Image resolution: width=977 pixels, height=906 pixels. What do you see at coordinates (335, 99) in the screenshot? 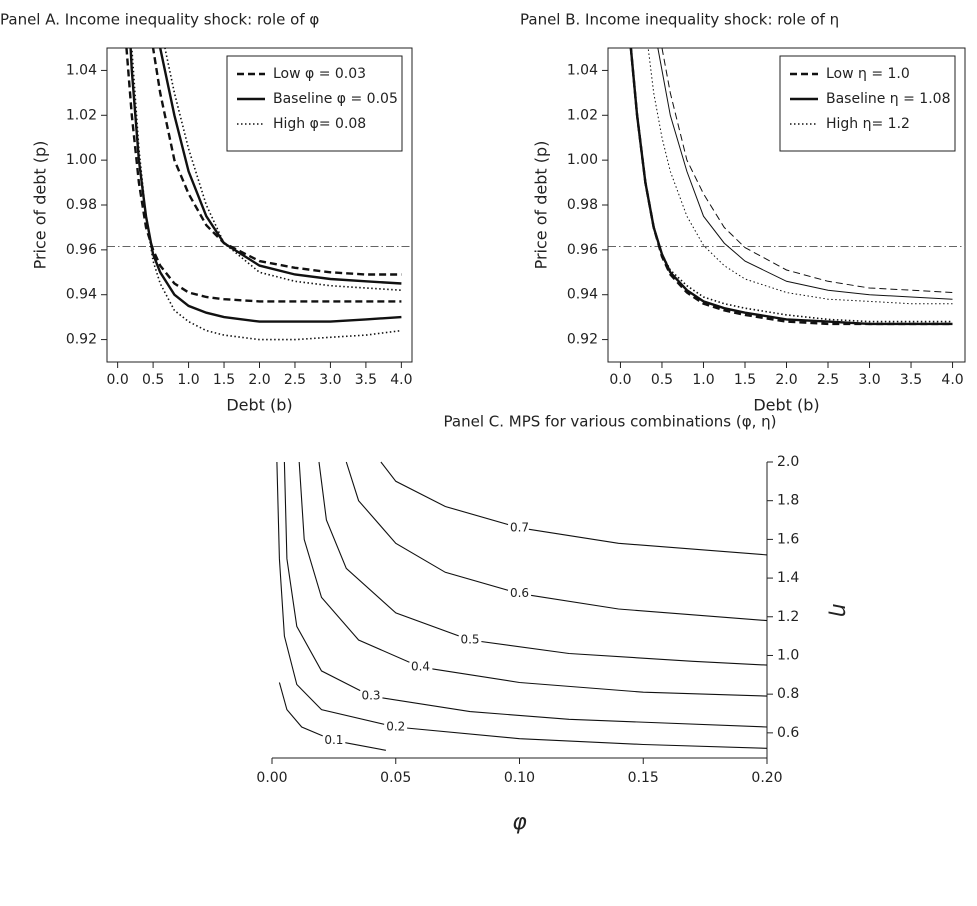
I see `legend-label: Baseline φ = 0.05` at bounding box center [335, 99].